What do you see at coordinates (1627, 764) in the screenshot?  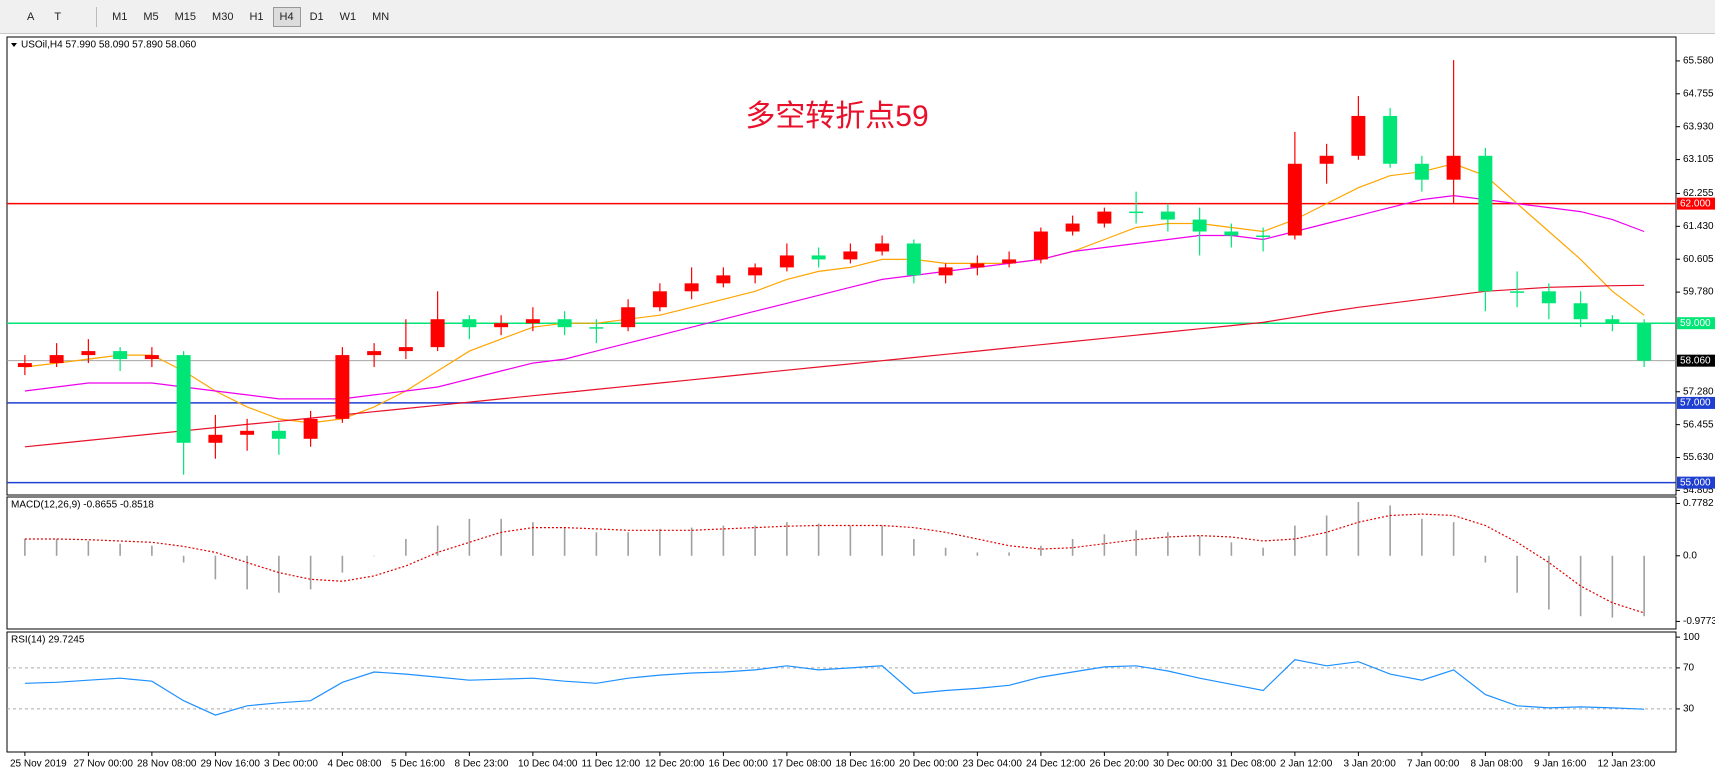 I see `x-tick-label: 12 Jan 23:00` at bounding box center [1627, 764].